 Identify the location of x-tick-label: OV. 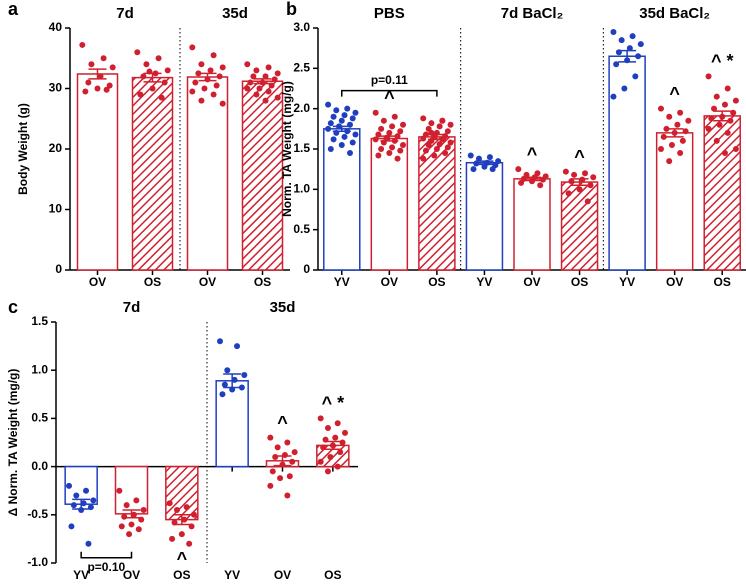
(531, 282).